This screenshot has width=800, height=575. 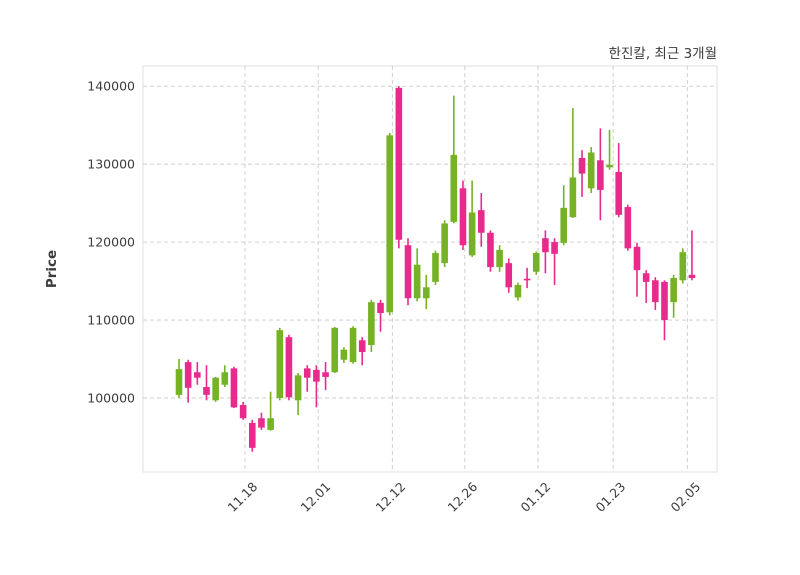 What do you see at coordinates (111, 86) in the screenshot?
I see `y-tick-label: 140000` at bounding box center [111, 86].